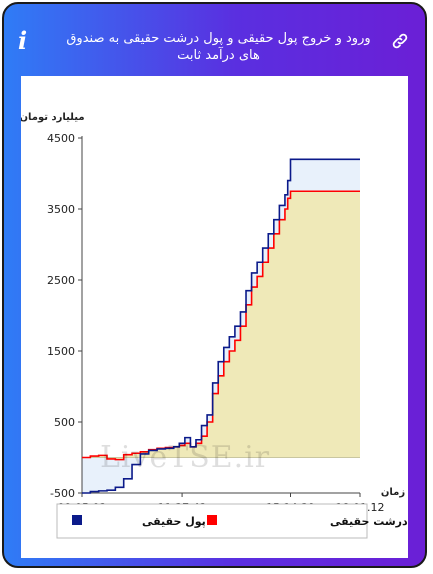 The width and height of the screenshot is (433, 574). What do you see at coordinates (185, 457) in the screenshot?
I see `watermark: LiveTSE.ir` at bounding box center [185, 457].